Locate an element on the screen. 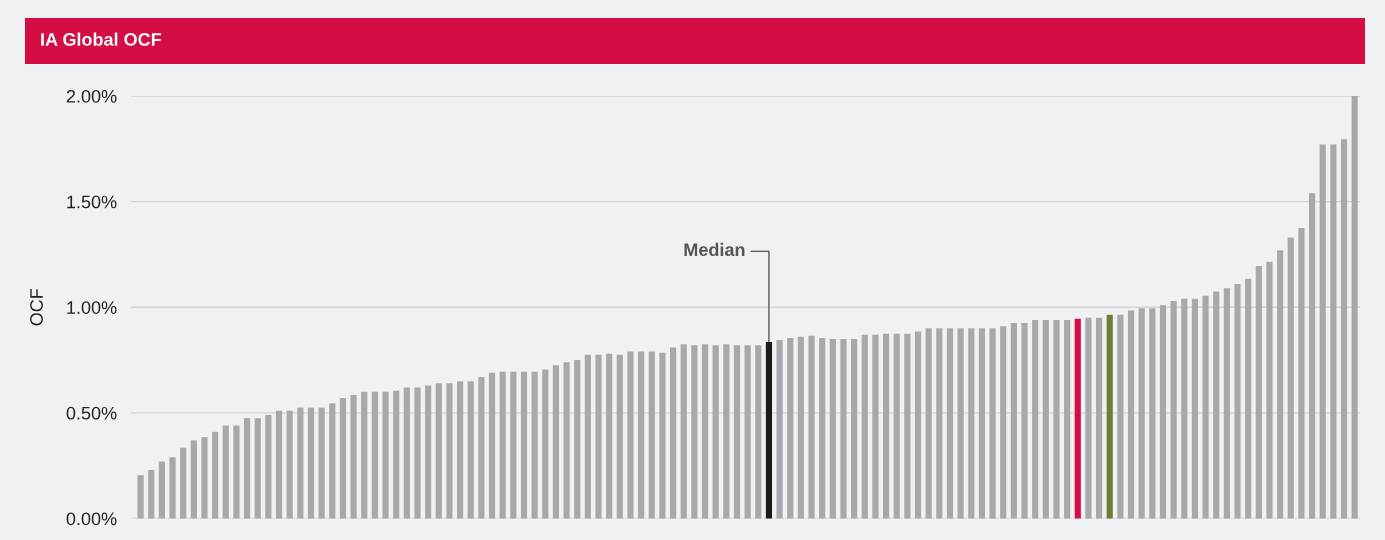 Image resolution: width=1385 pixels, height=540 pixels. annotation: Median is located at coordinates (714, 249).